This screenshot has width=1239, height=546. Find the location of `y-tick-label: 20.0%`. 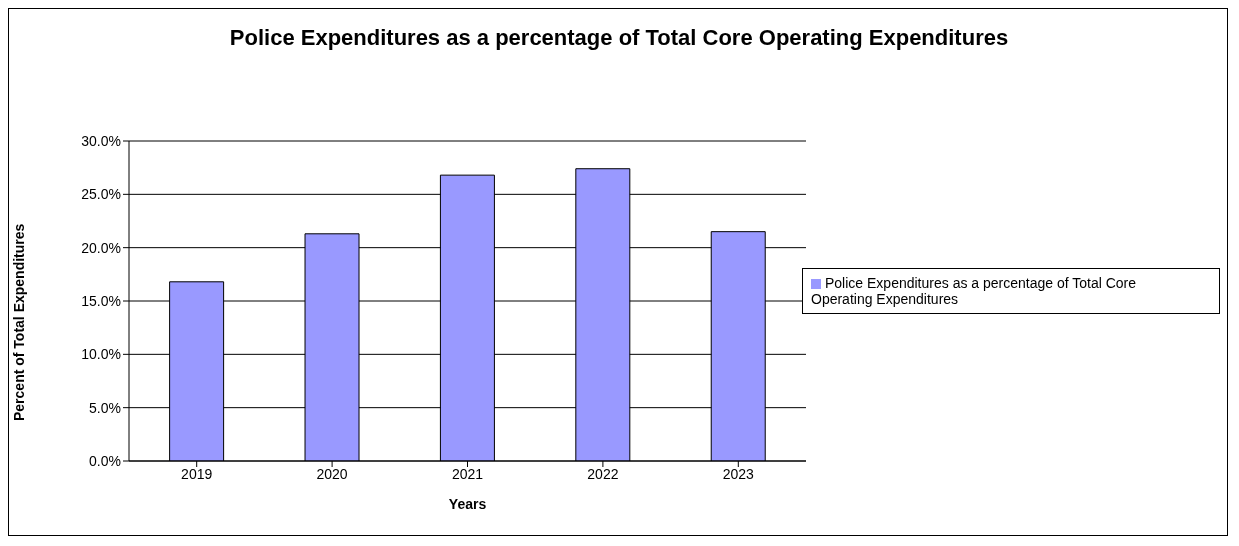

y-tick-label: 20.0% is located at coordinates (101, 247).